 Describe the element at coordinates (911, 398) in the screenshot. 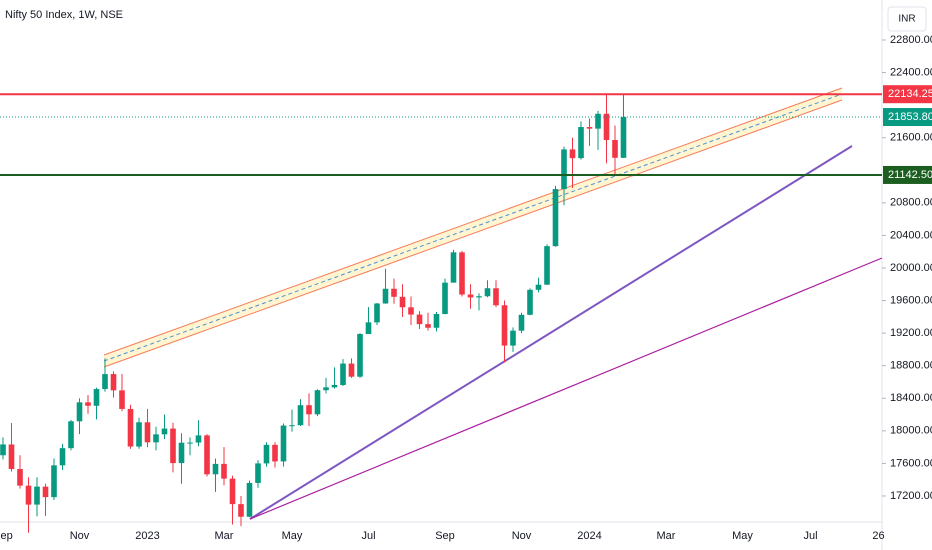

I see `y-tick-label: 18400.00` at that location.